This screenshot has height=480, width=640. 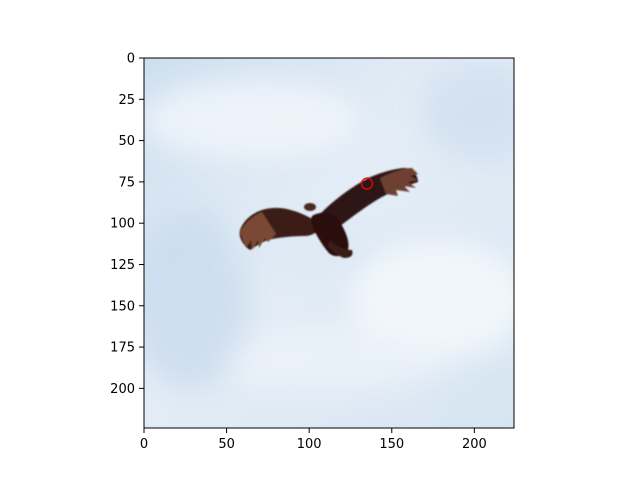 I want to click on x-tick-label: 200, so click(x=474, y=444).